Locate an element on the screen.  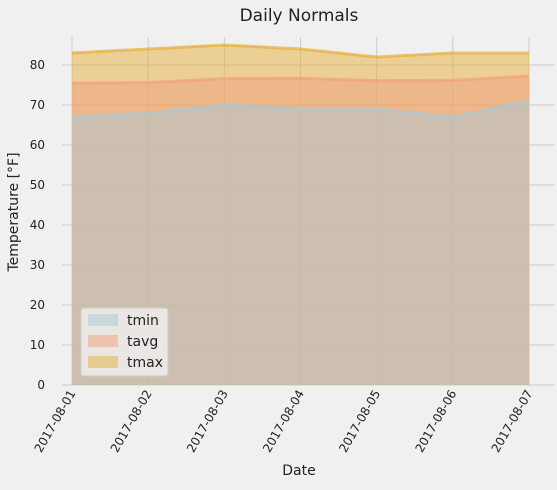
x-tick-label: 2017-08-06 is located at coordinates (435, 421).